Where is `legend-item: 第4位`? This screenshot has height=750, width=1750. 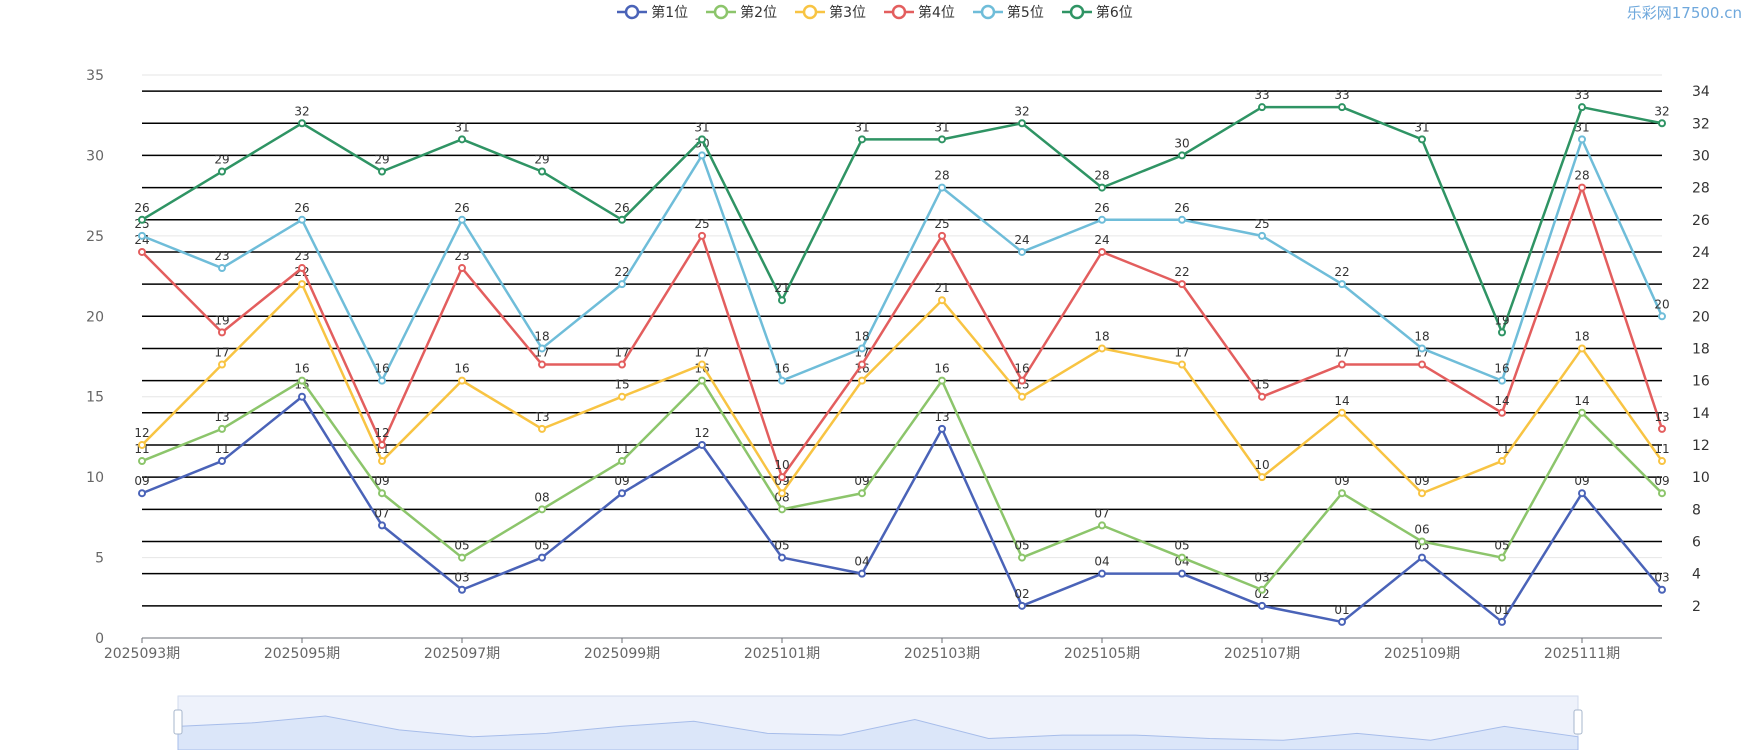 legend-item: 第4位 is located at coordinates (919, 12).